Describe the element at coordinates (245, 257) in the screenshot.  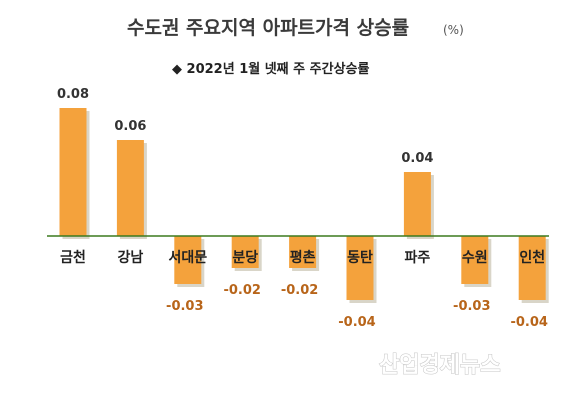
I see `category-label: 분당` at that location.